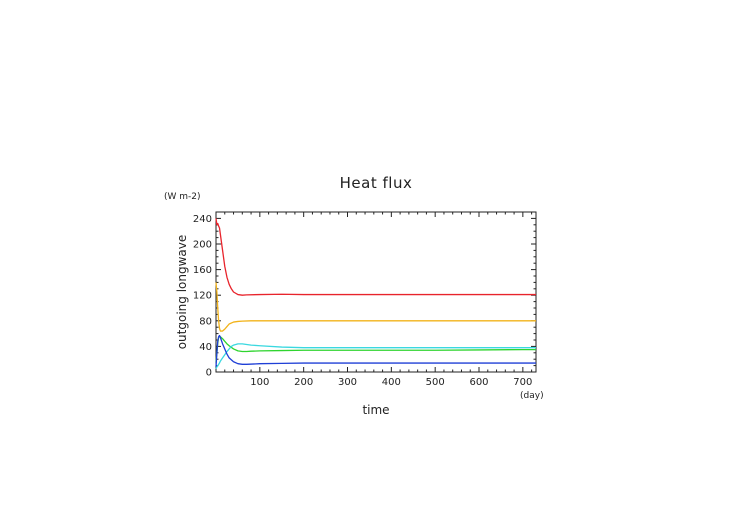 Image resolution: width=752 pixels, height=532 pixels. What do you see at coordinates (532, 396) in the screenshot?
I see `x-unit-label: (day)` at bounding box center [532, 396].